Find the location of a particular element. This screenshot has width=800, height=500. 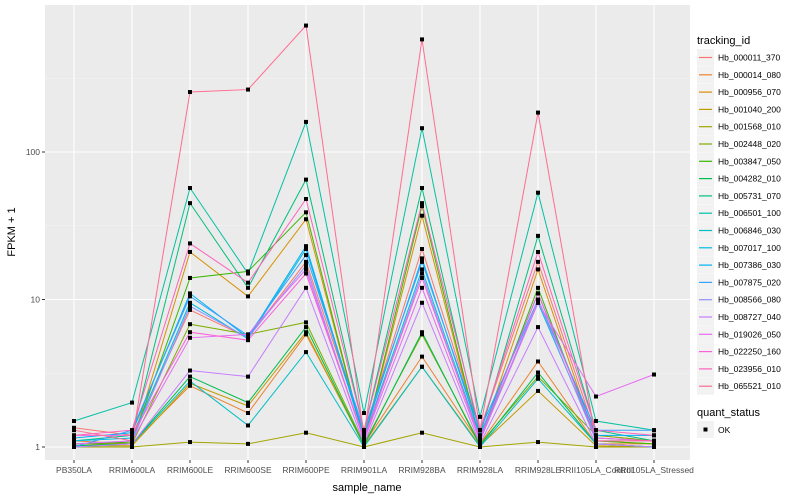

legend-label: Hb_007875_020 is located at coordinates (749, 282).